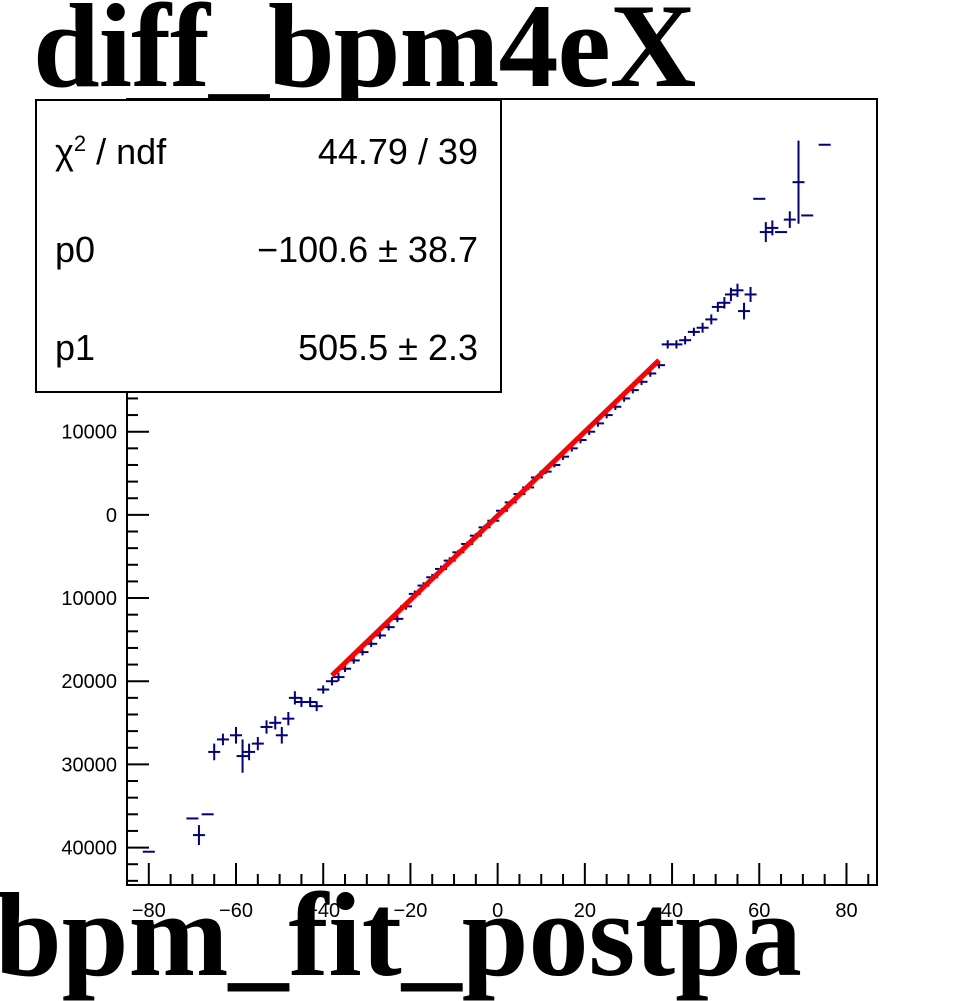 The height and width of the screenshot is (1001, 961). Describe the element at coordinates (111, 151) in the screenshot. I see `stats-label-chi2: χ2 / ndf` at that location.